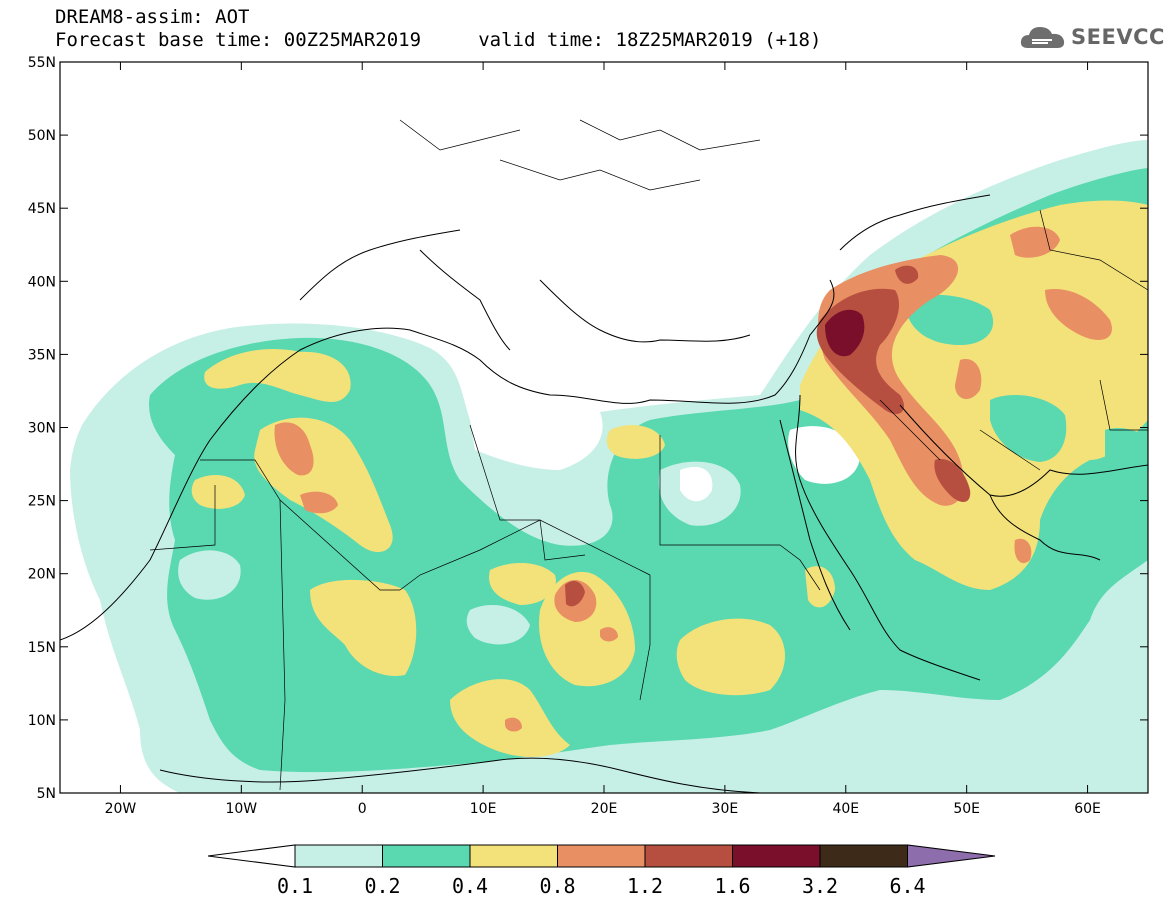 The height and width of the screenshot is (905, 1165). I want to click on lon-tick-label: 50E, so click(966, 809).